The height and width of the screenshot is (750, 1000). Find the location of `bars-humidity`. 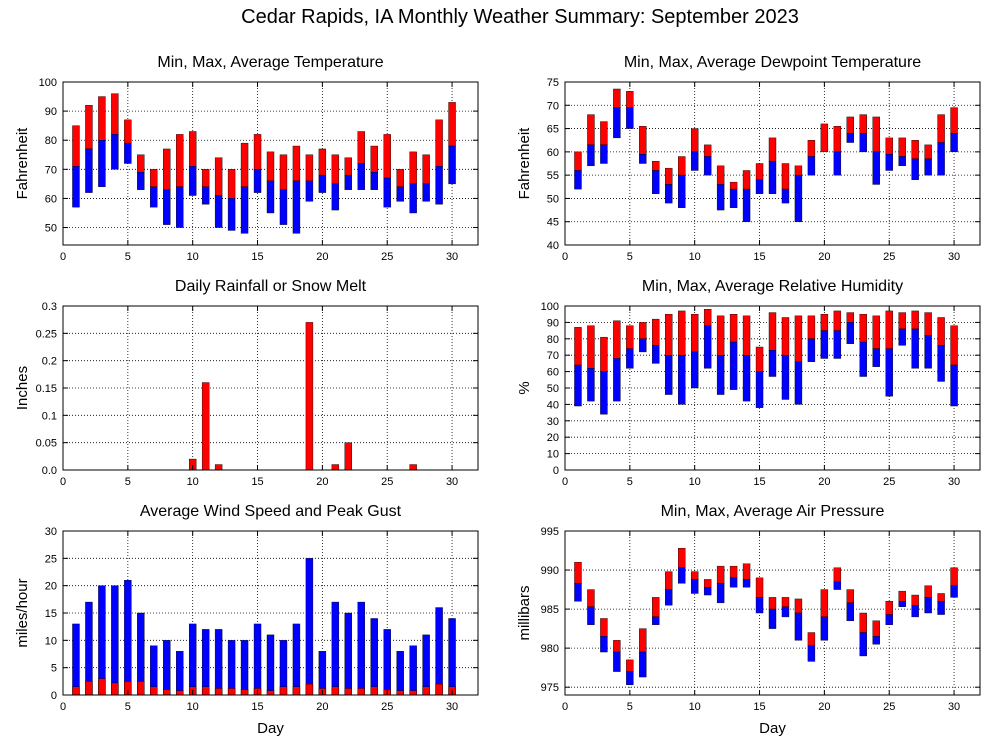

bars-humidity is located at coordinates (766, 362).